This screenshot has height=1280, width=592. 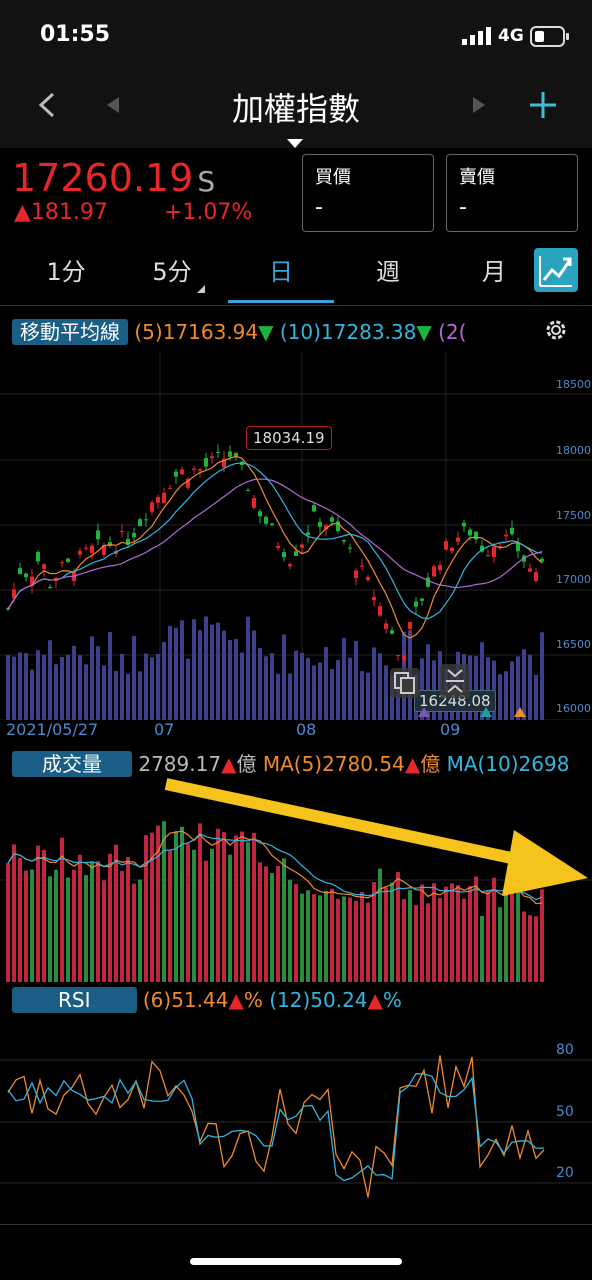 What do you see at coordinates (573, 384) in the screenshot?
I see `price-y-tick: 18500` at bounding box center [573, 384].